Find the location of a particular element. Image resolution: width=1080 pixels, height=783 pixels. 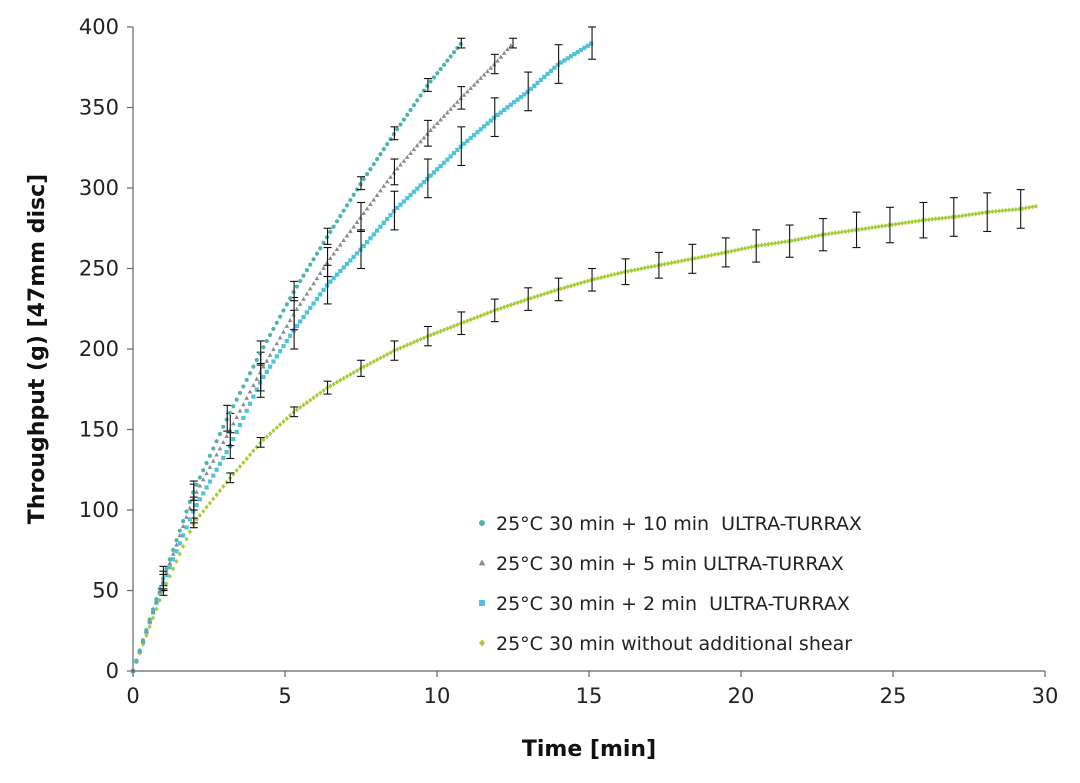

legend-label: 25°C 30 min without additional shear is located at coordinates (674, 644).